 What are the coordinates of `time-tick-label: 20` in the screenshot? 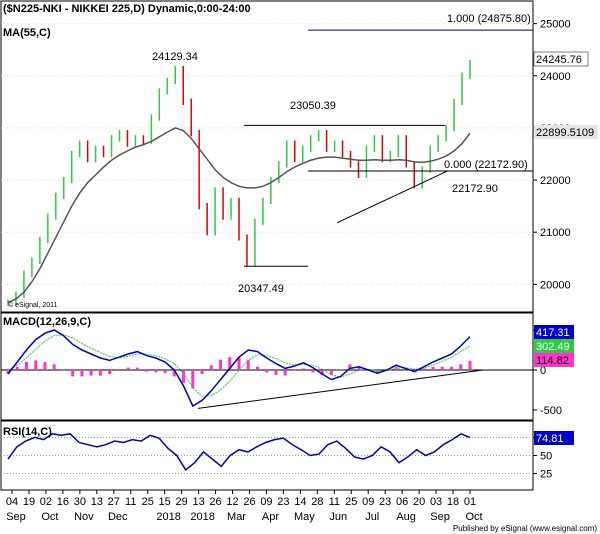 It's located at (419, 502).